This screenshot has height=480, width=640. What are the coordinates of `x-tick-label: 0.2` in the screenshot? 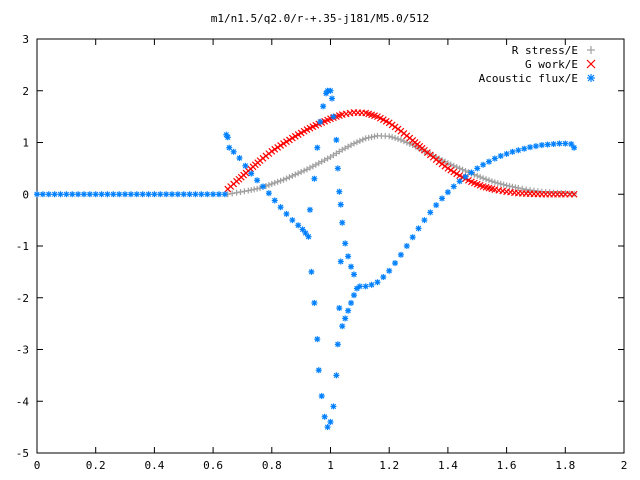 It's located at (96, 465).